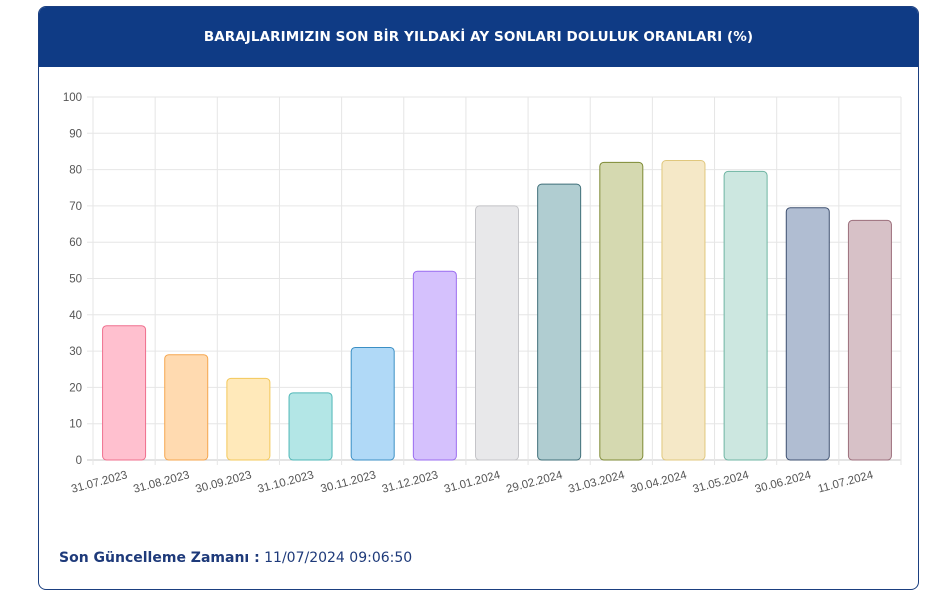 The height and width of the screenshot is (604, 939). Describe the element at coordinates (161, 482) in the screenshot. I see `x-tick-label: 31.08.2023` at that location.